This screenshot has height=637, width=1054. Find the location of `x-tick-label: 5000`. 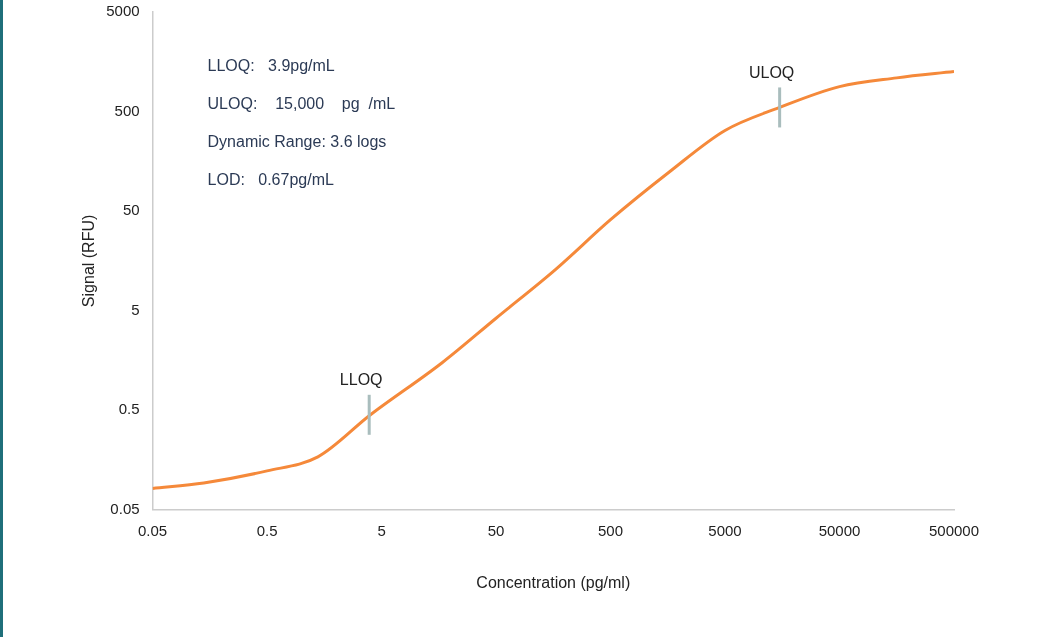

x-tick-label: 5000 is located at coordinates (725, 530).